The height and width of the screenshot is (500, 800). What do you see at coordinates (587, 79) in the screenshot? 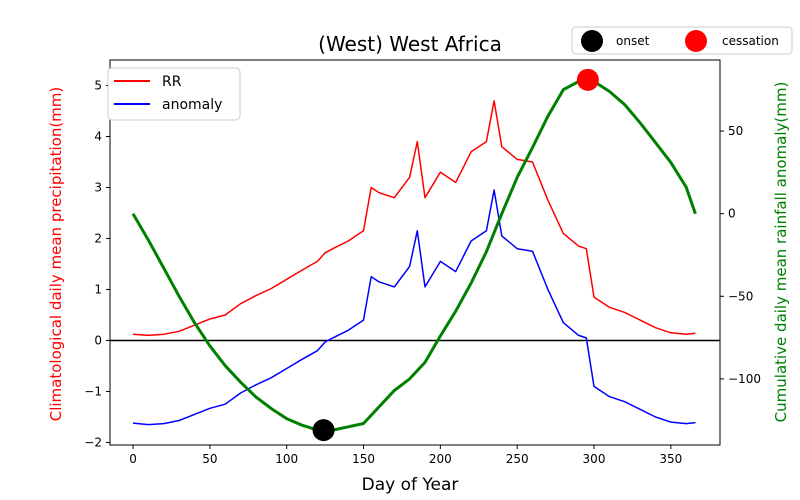
I see `cessation-marker` at bounding box center [587, 79].